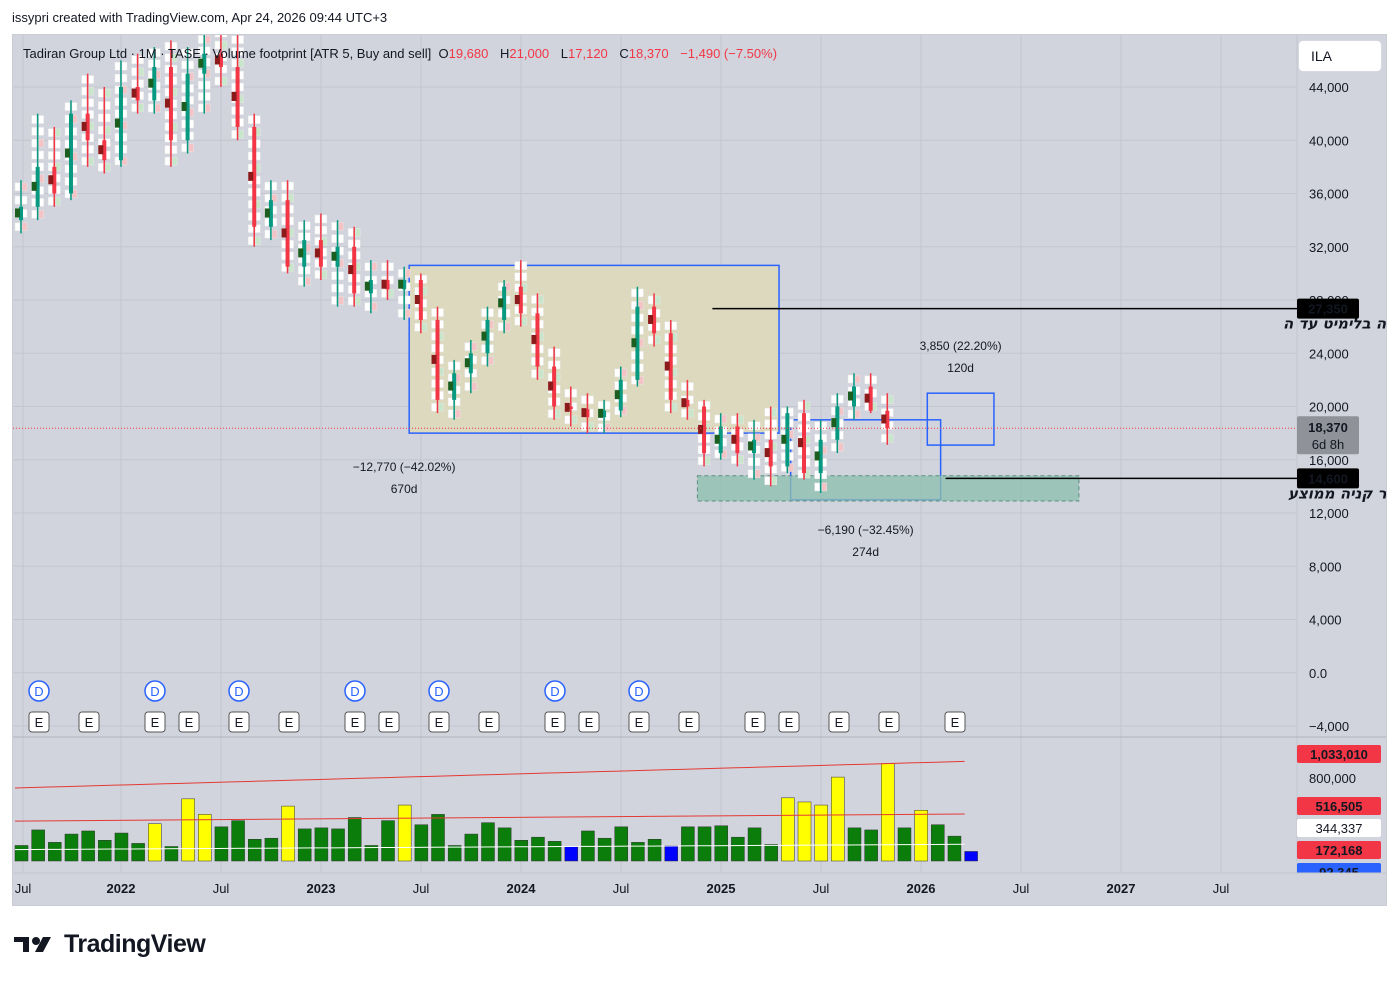 This screenshot has height=981, width=1399. I want to click on currency-selector: ILA, so click(1340, 56).